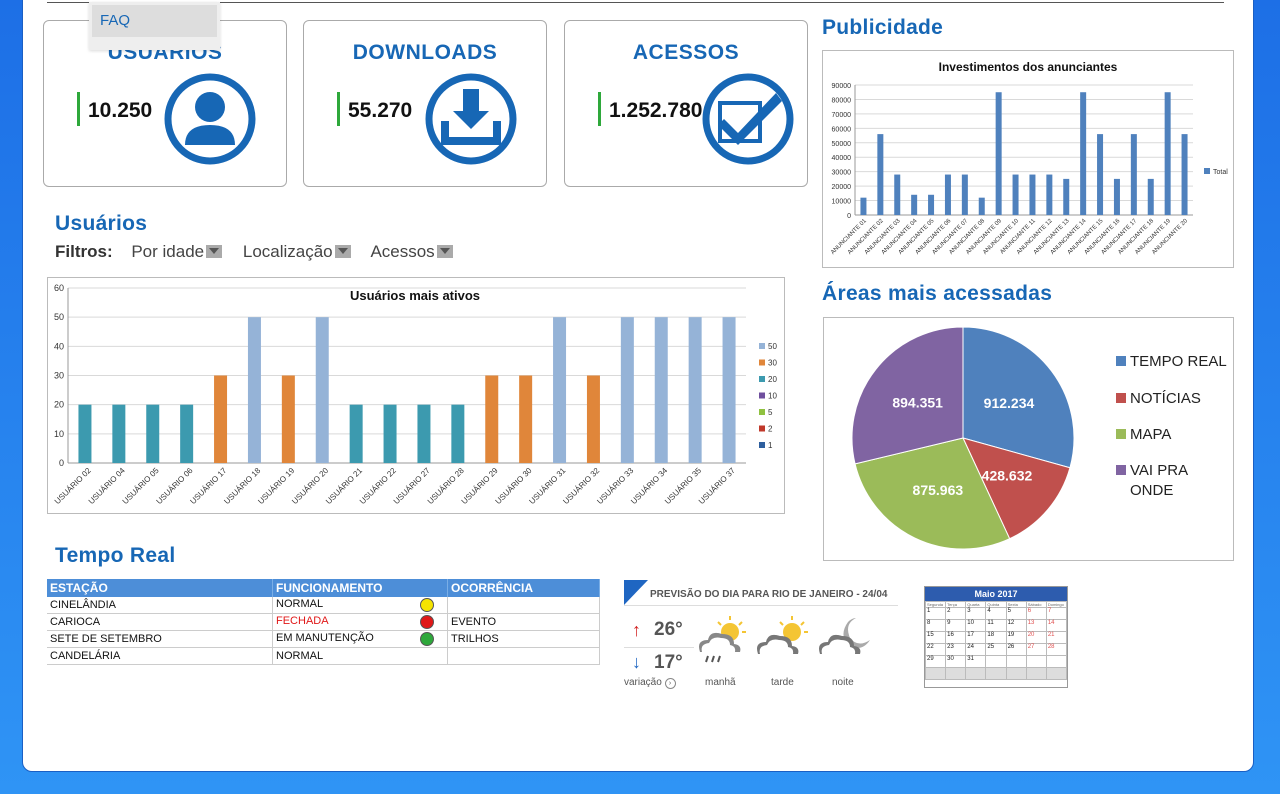  What do you see at coordinates (360, 605) in the screenshot?
I see `cell-funcionamento: NORMAL` at bounding box center [360, 605].